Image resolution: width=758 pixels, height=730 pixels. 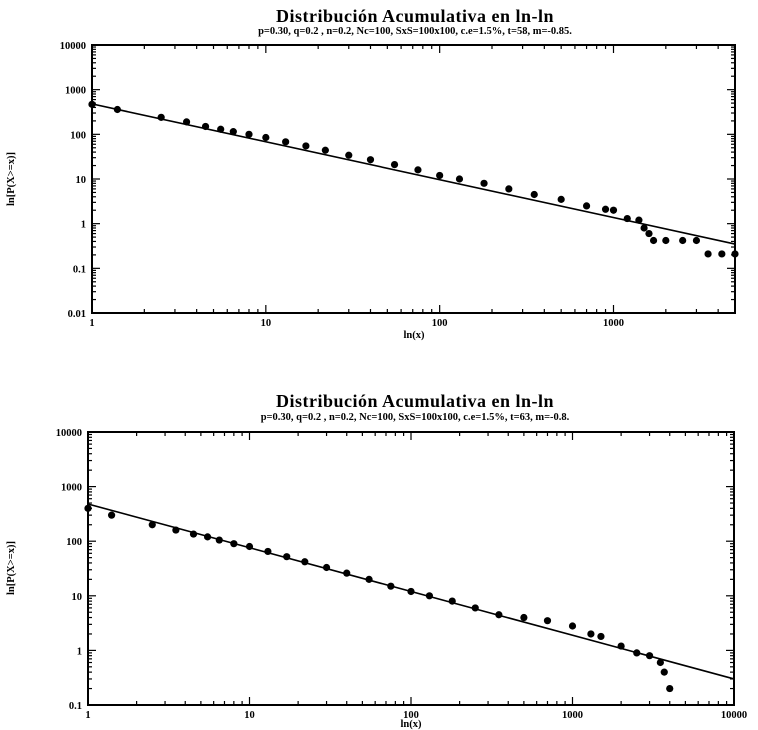 What do you see at coordinates (11, 568) in the screenshot?
I see `chart-2-y-axis-label: ln[P(X>=x)]` at bounding box center [11, 568].